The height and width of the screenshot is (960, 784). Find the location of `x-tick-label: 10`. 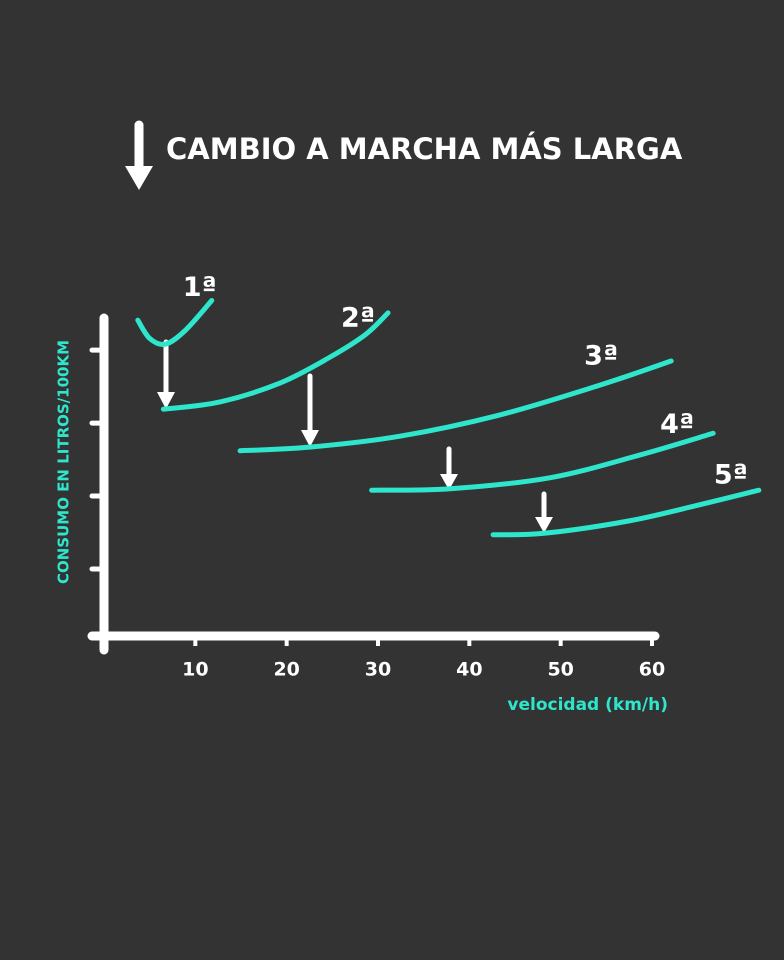

x-tick-label: 10 is located at coordinates (195, 670).